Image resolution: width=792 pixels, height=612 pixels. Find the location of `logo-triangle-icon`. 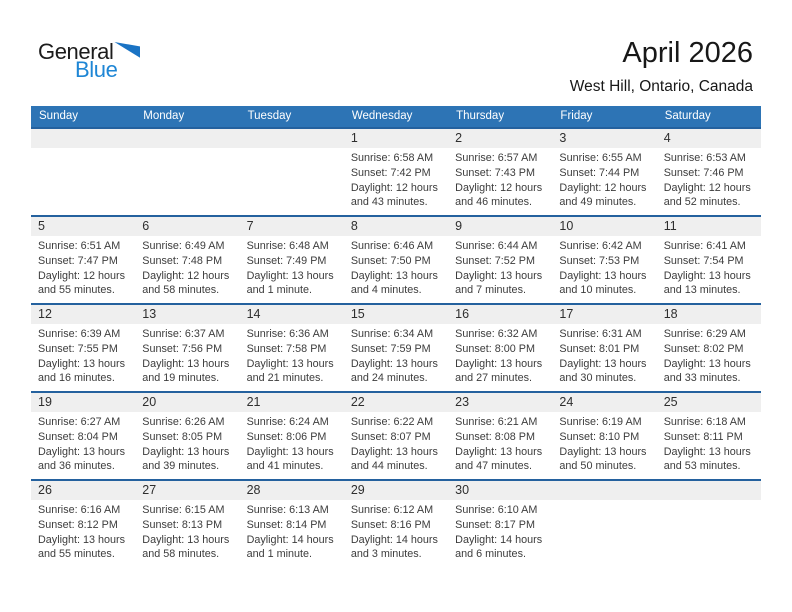

logo-triangle-icon is located at coordinates (127, 50).